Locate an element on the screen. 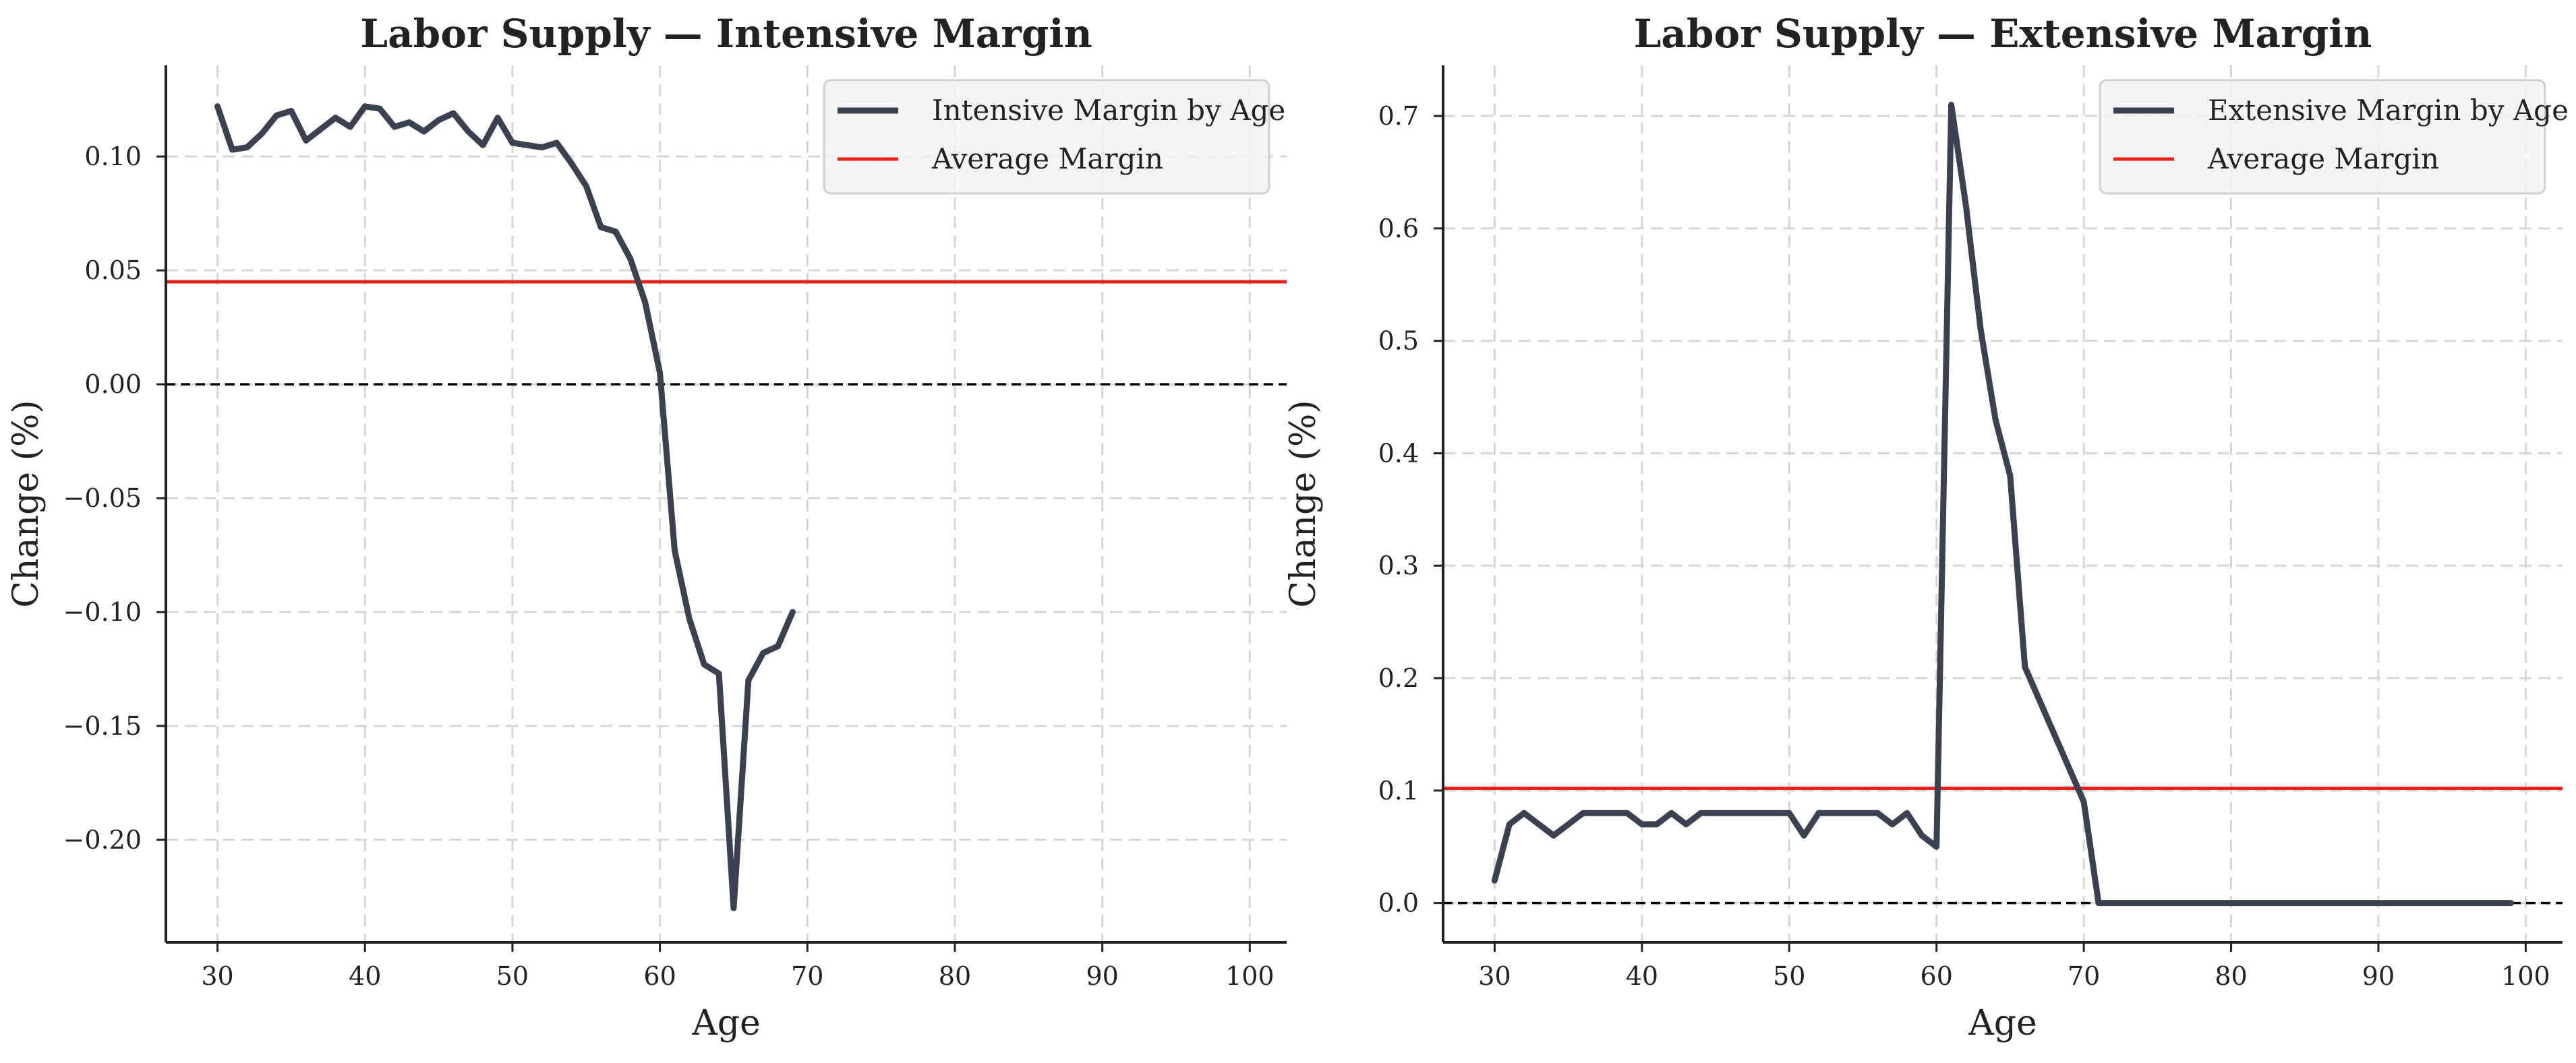 This screenshot has height=1063, width=2576. y-tick-label: 0.6 is located at coordinates (1398, 229).